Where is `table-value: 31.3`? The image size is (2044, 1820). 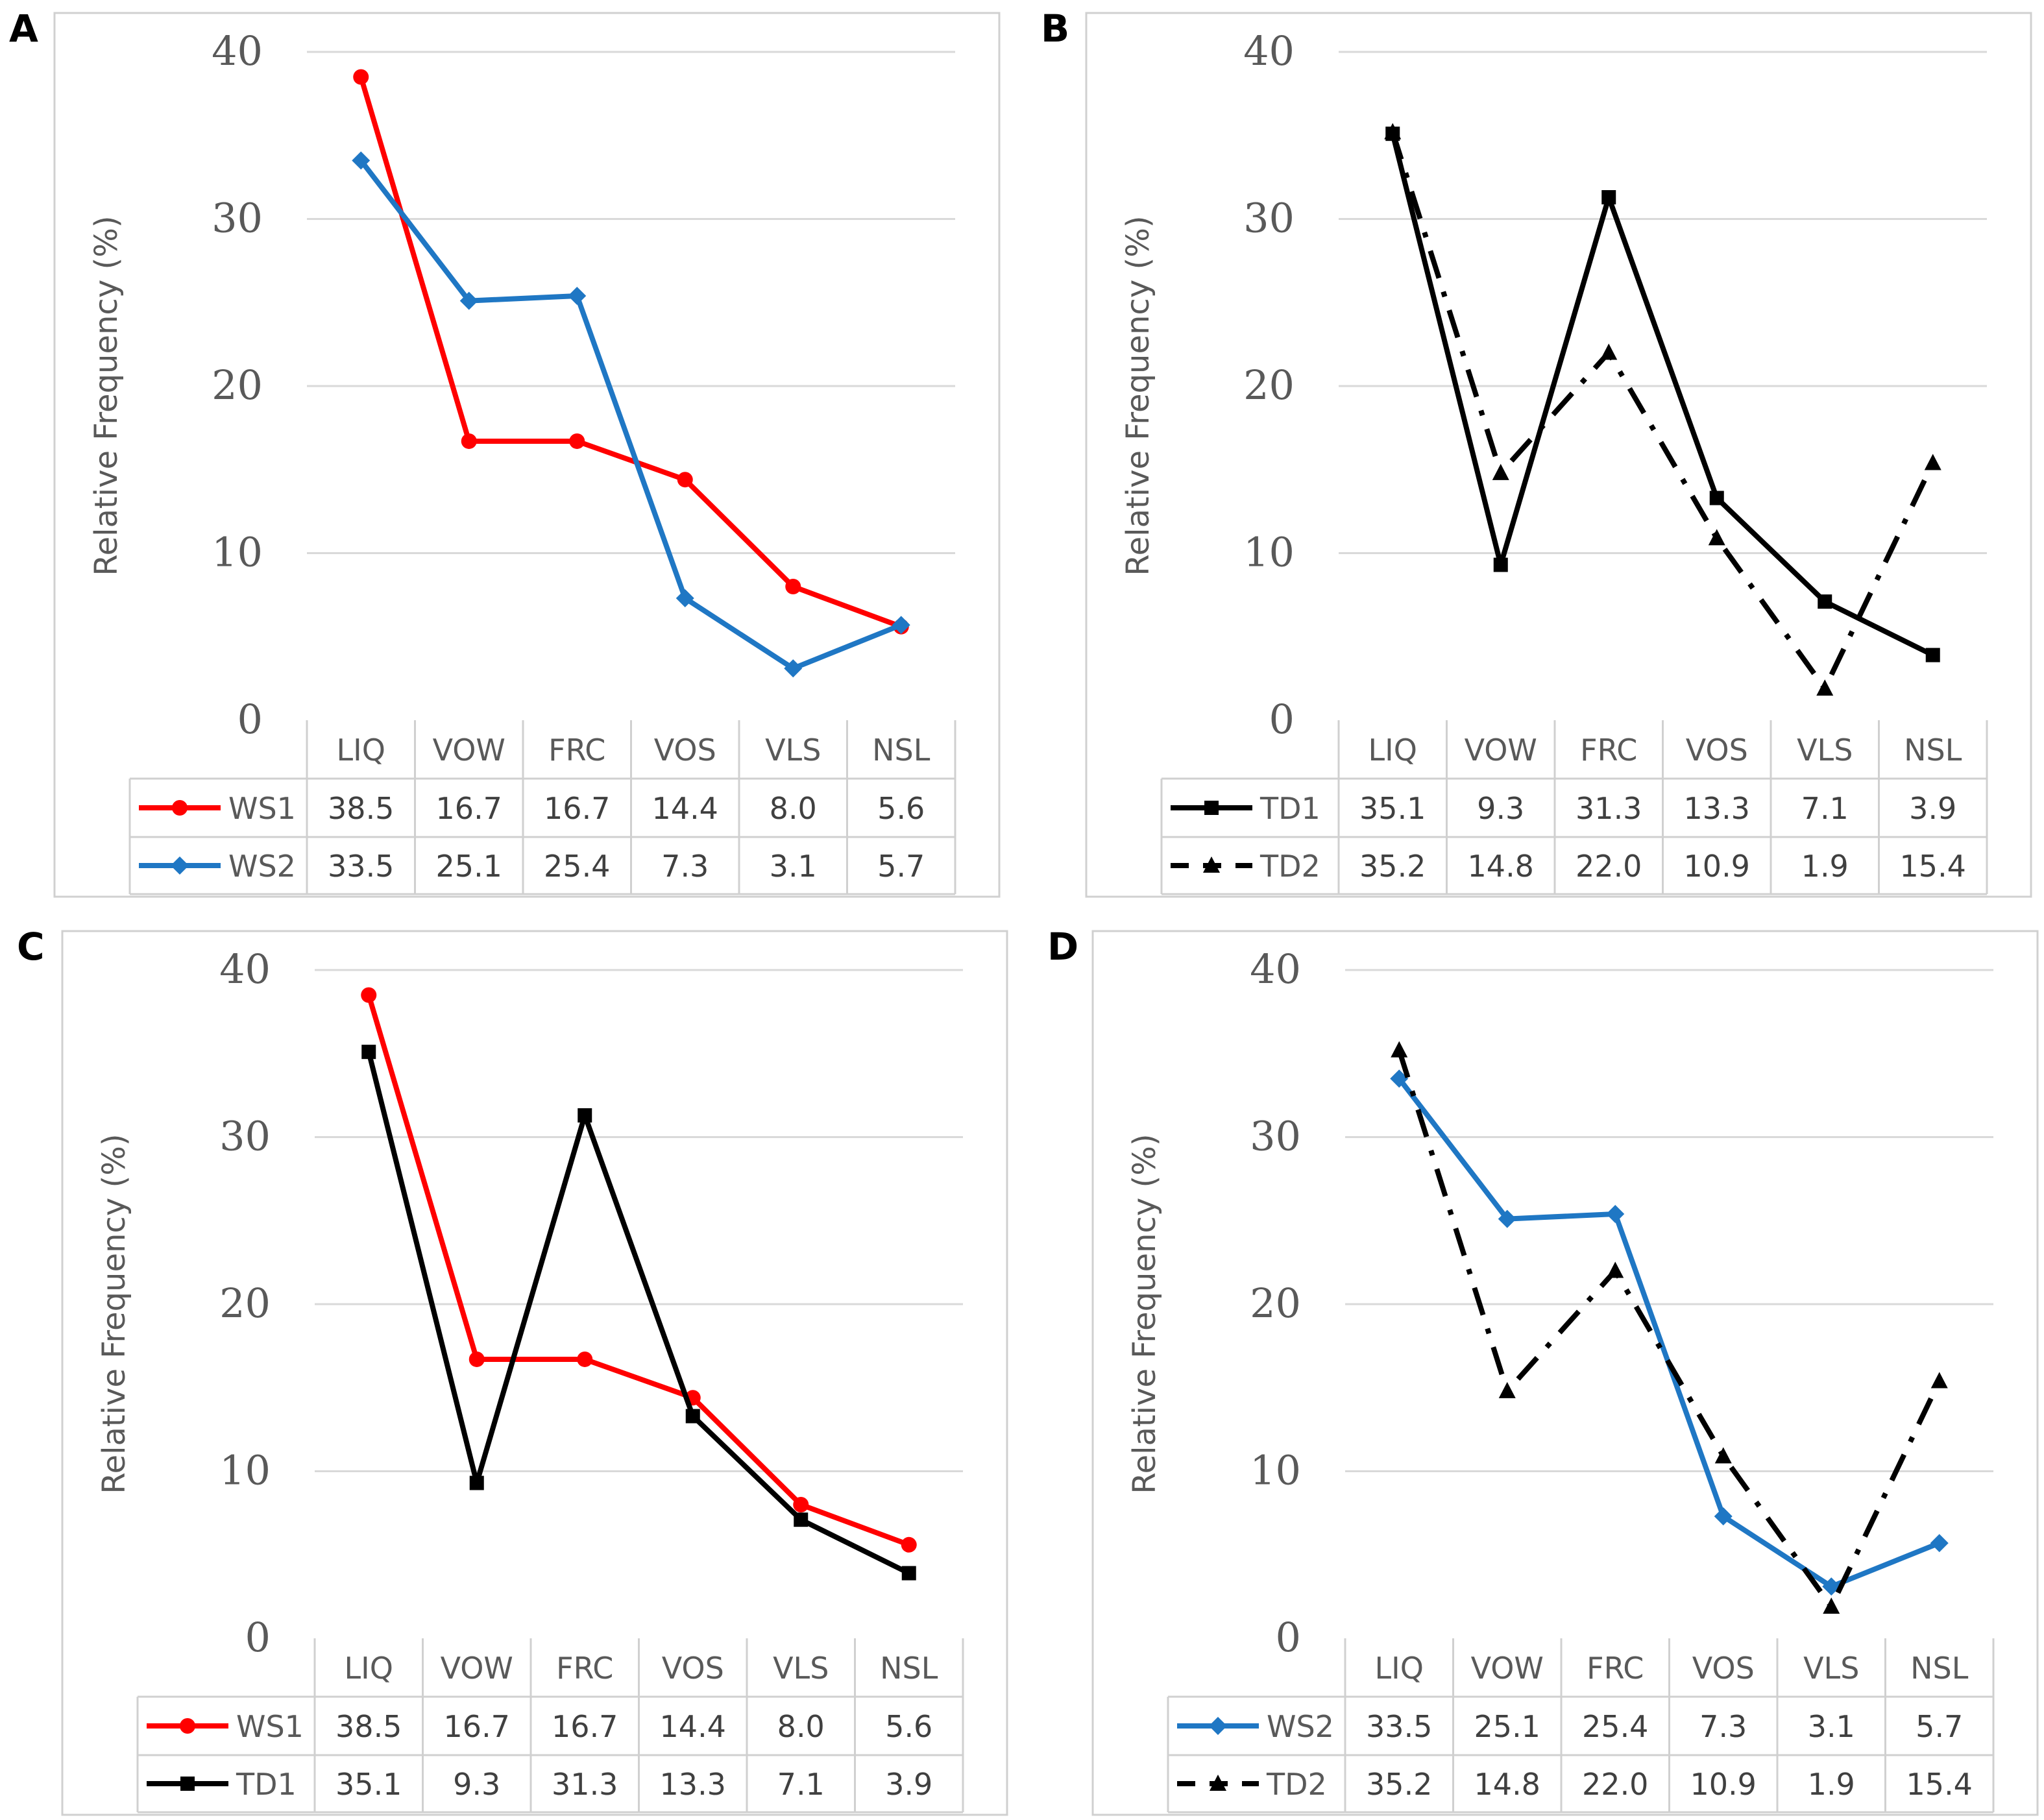
table-value: 31.3 is located at coordinates (1609, 809).